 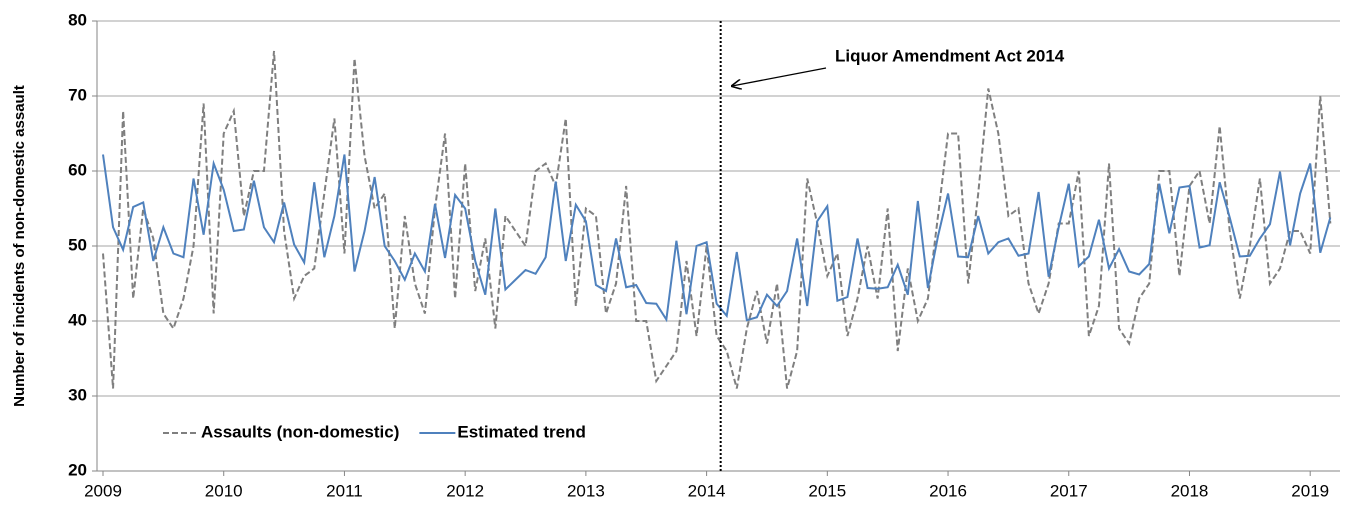 I want to click on x-tick-label: 2011, so click(x=344, y=490).